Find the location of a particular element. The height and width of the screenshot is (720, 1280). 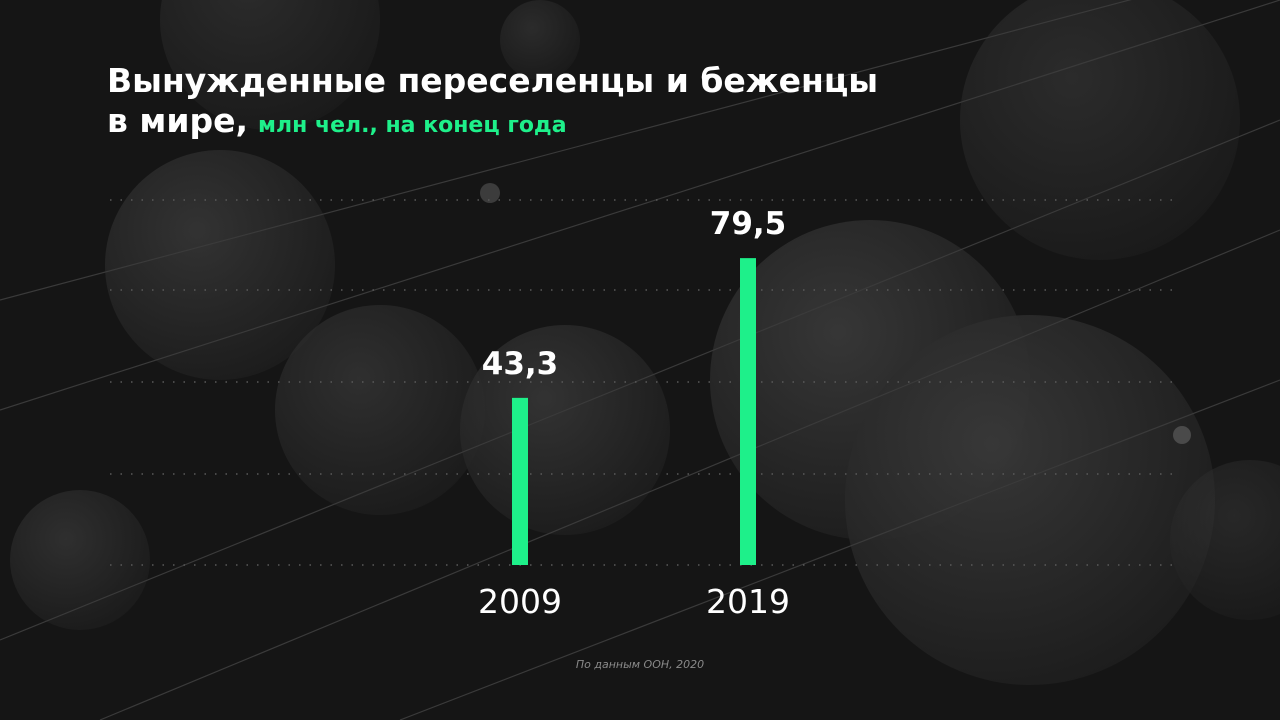

x-tick-label: 2019 is located at coordinates (748, 601).